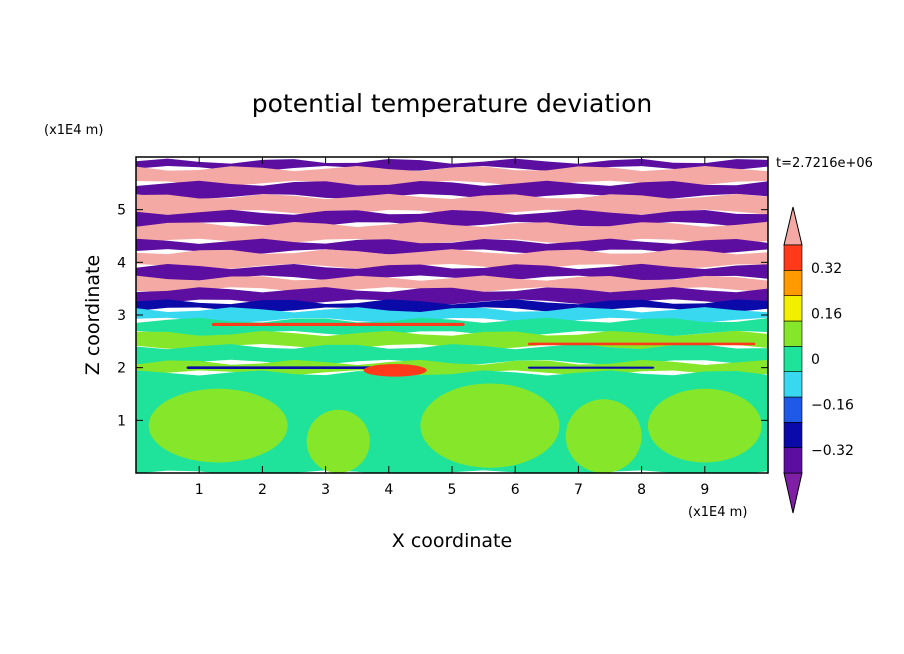 The height and width of the screenshot is (654, 904). I want to click on y-tick-label: 1, so click(121, 421).